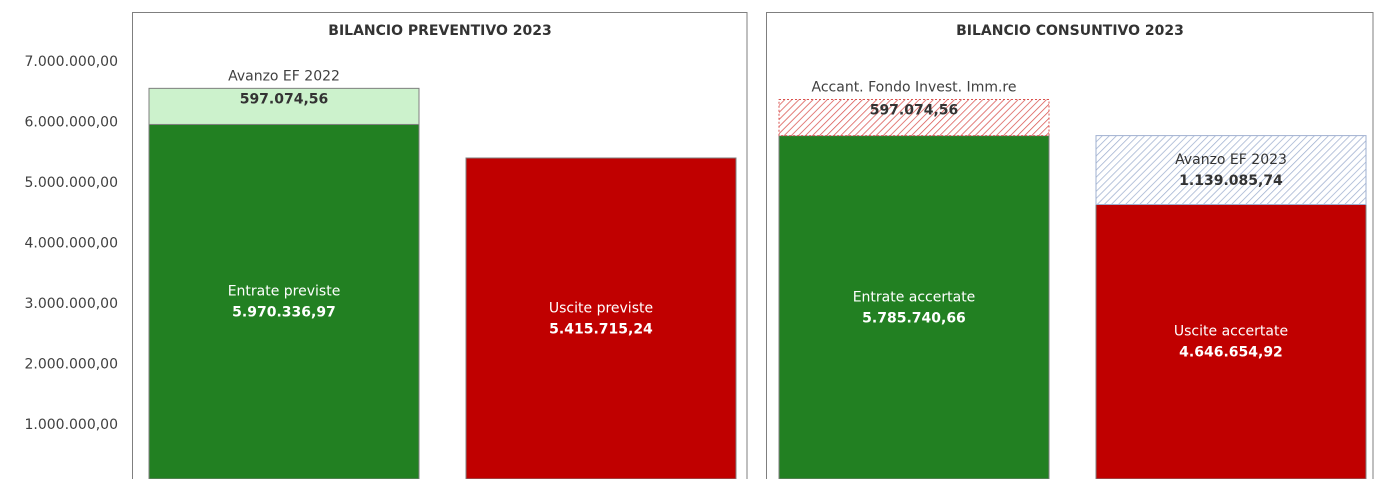 Image resolution: width=1374 pixels, height=479 pixels. Describe the element at coordinates (1231, 332) in the screenshot. I see `segment-name: Uscite accertate` at that location.